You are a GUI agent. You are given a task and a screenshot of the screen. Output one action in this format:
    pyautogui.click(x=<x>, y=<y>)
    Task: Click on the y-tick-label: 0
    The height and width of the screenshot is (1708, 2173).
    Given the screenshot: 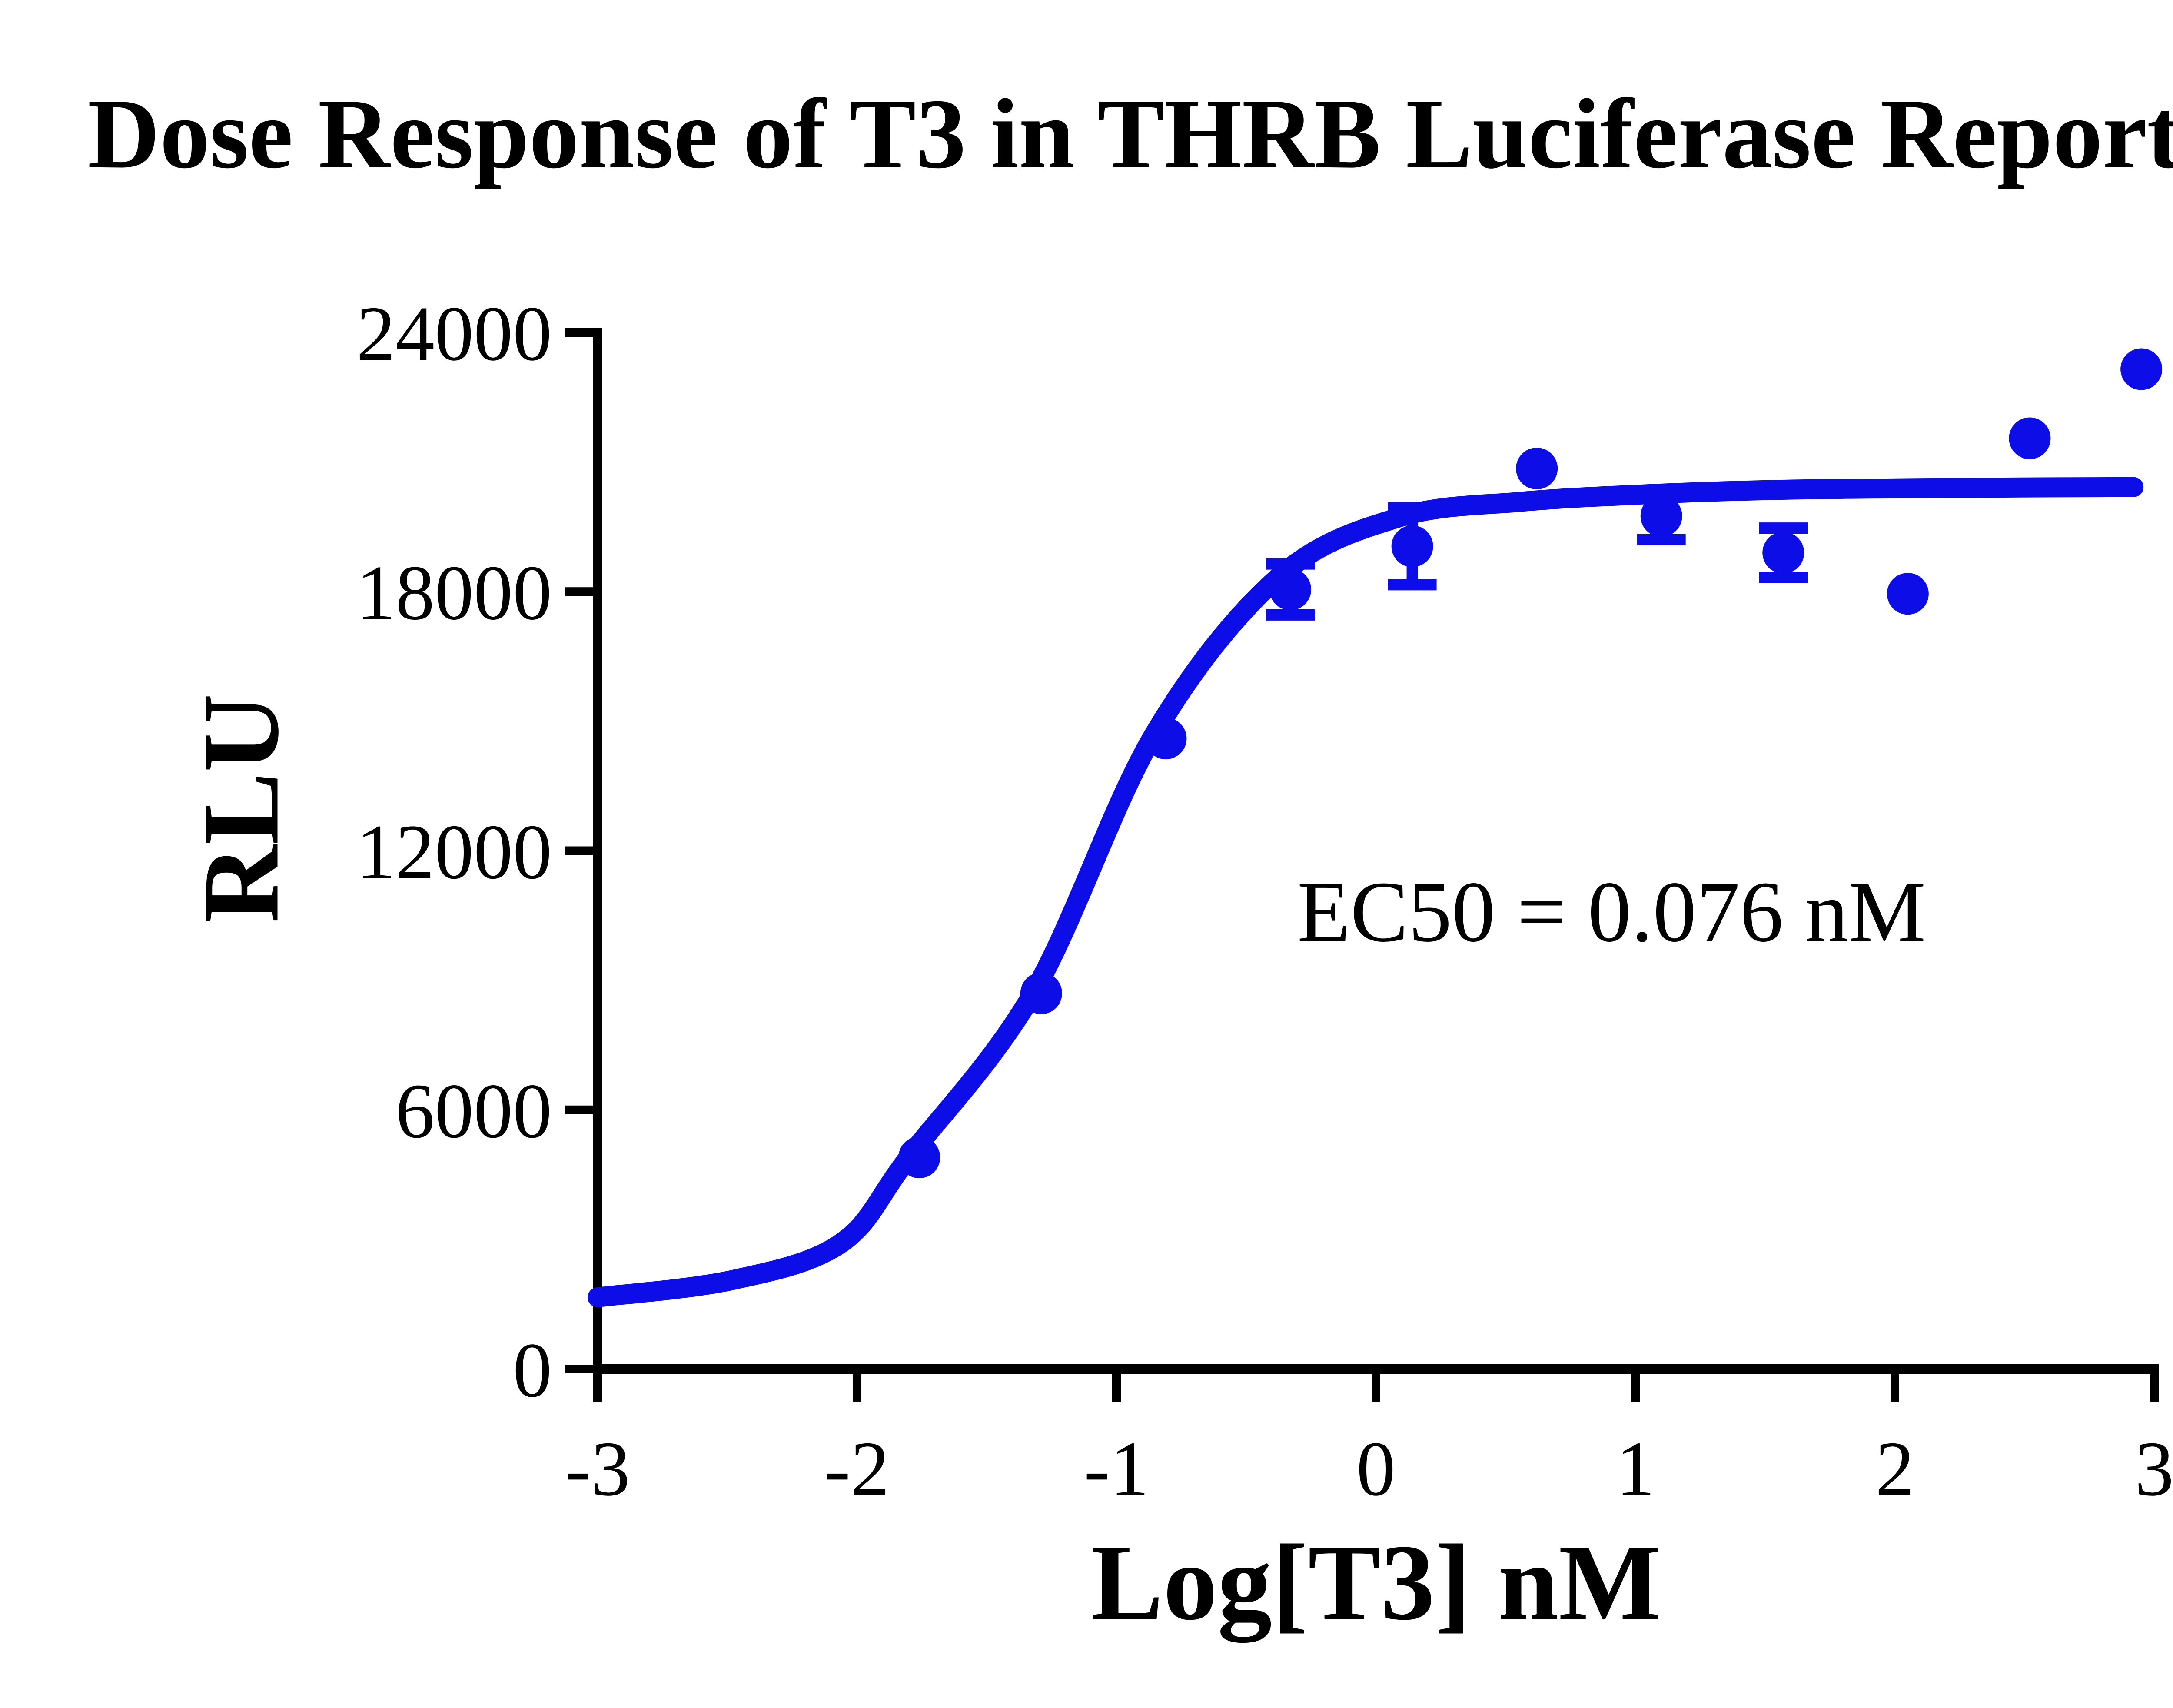 What is the action you would take?
    pyautogui.click(x=532, y=1370)
    